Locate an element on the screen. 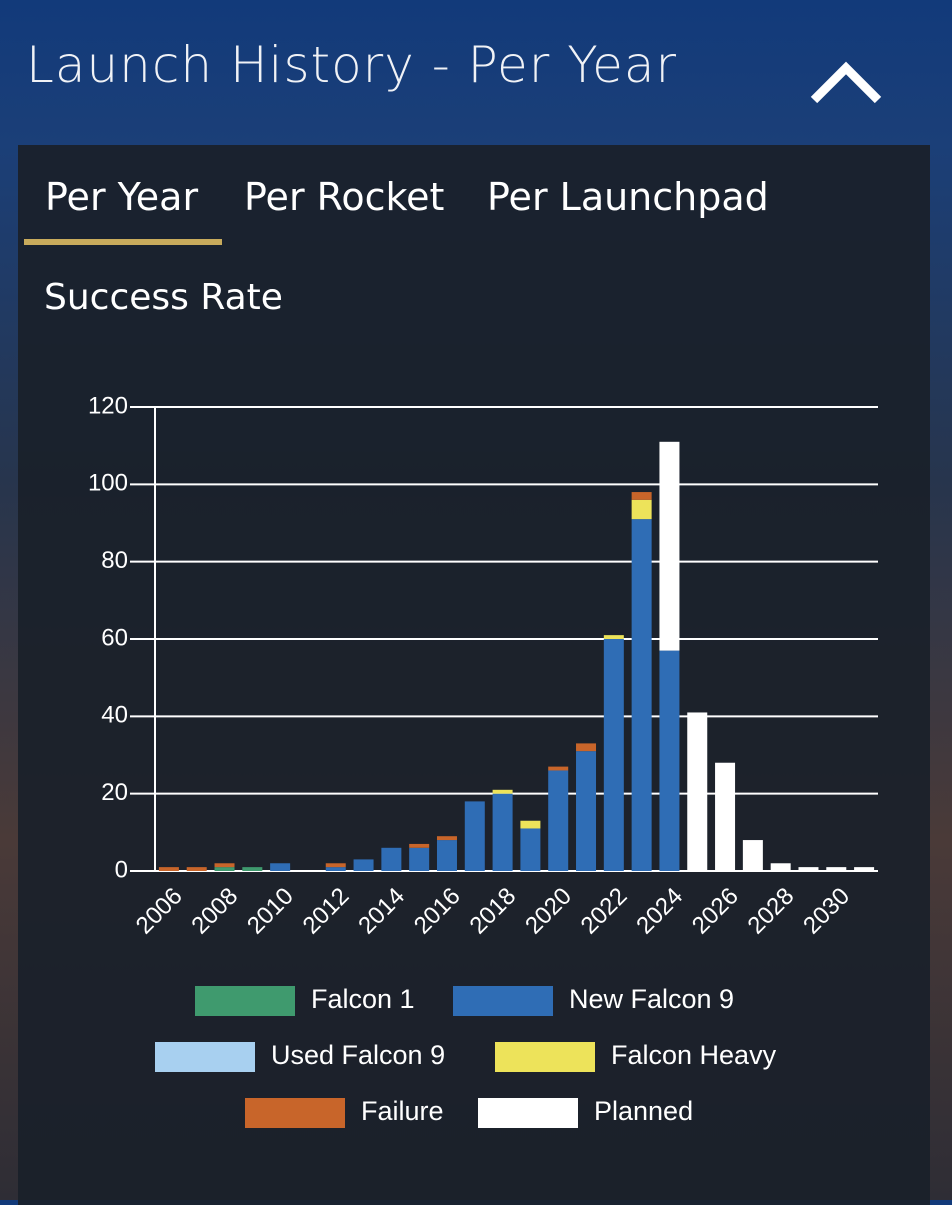 This screenshot has height=1205, width=952. section-title: Success Rate is located at coordinates (163, 297).